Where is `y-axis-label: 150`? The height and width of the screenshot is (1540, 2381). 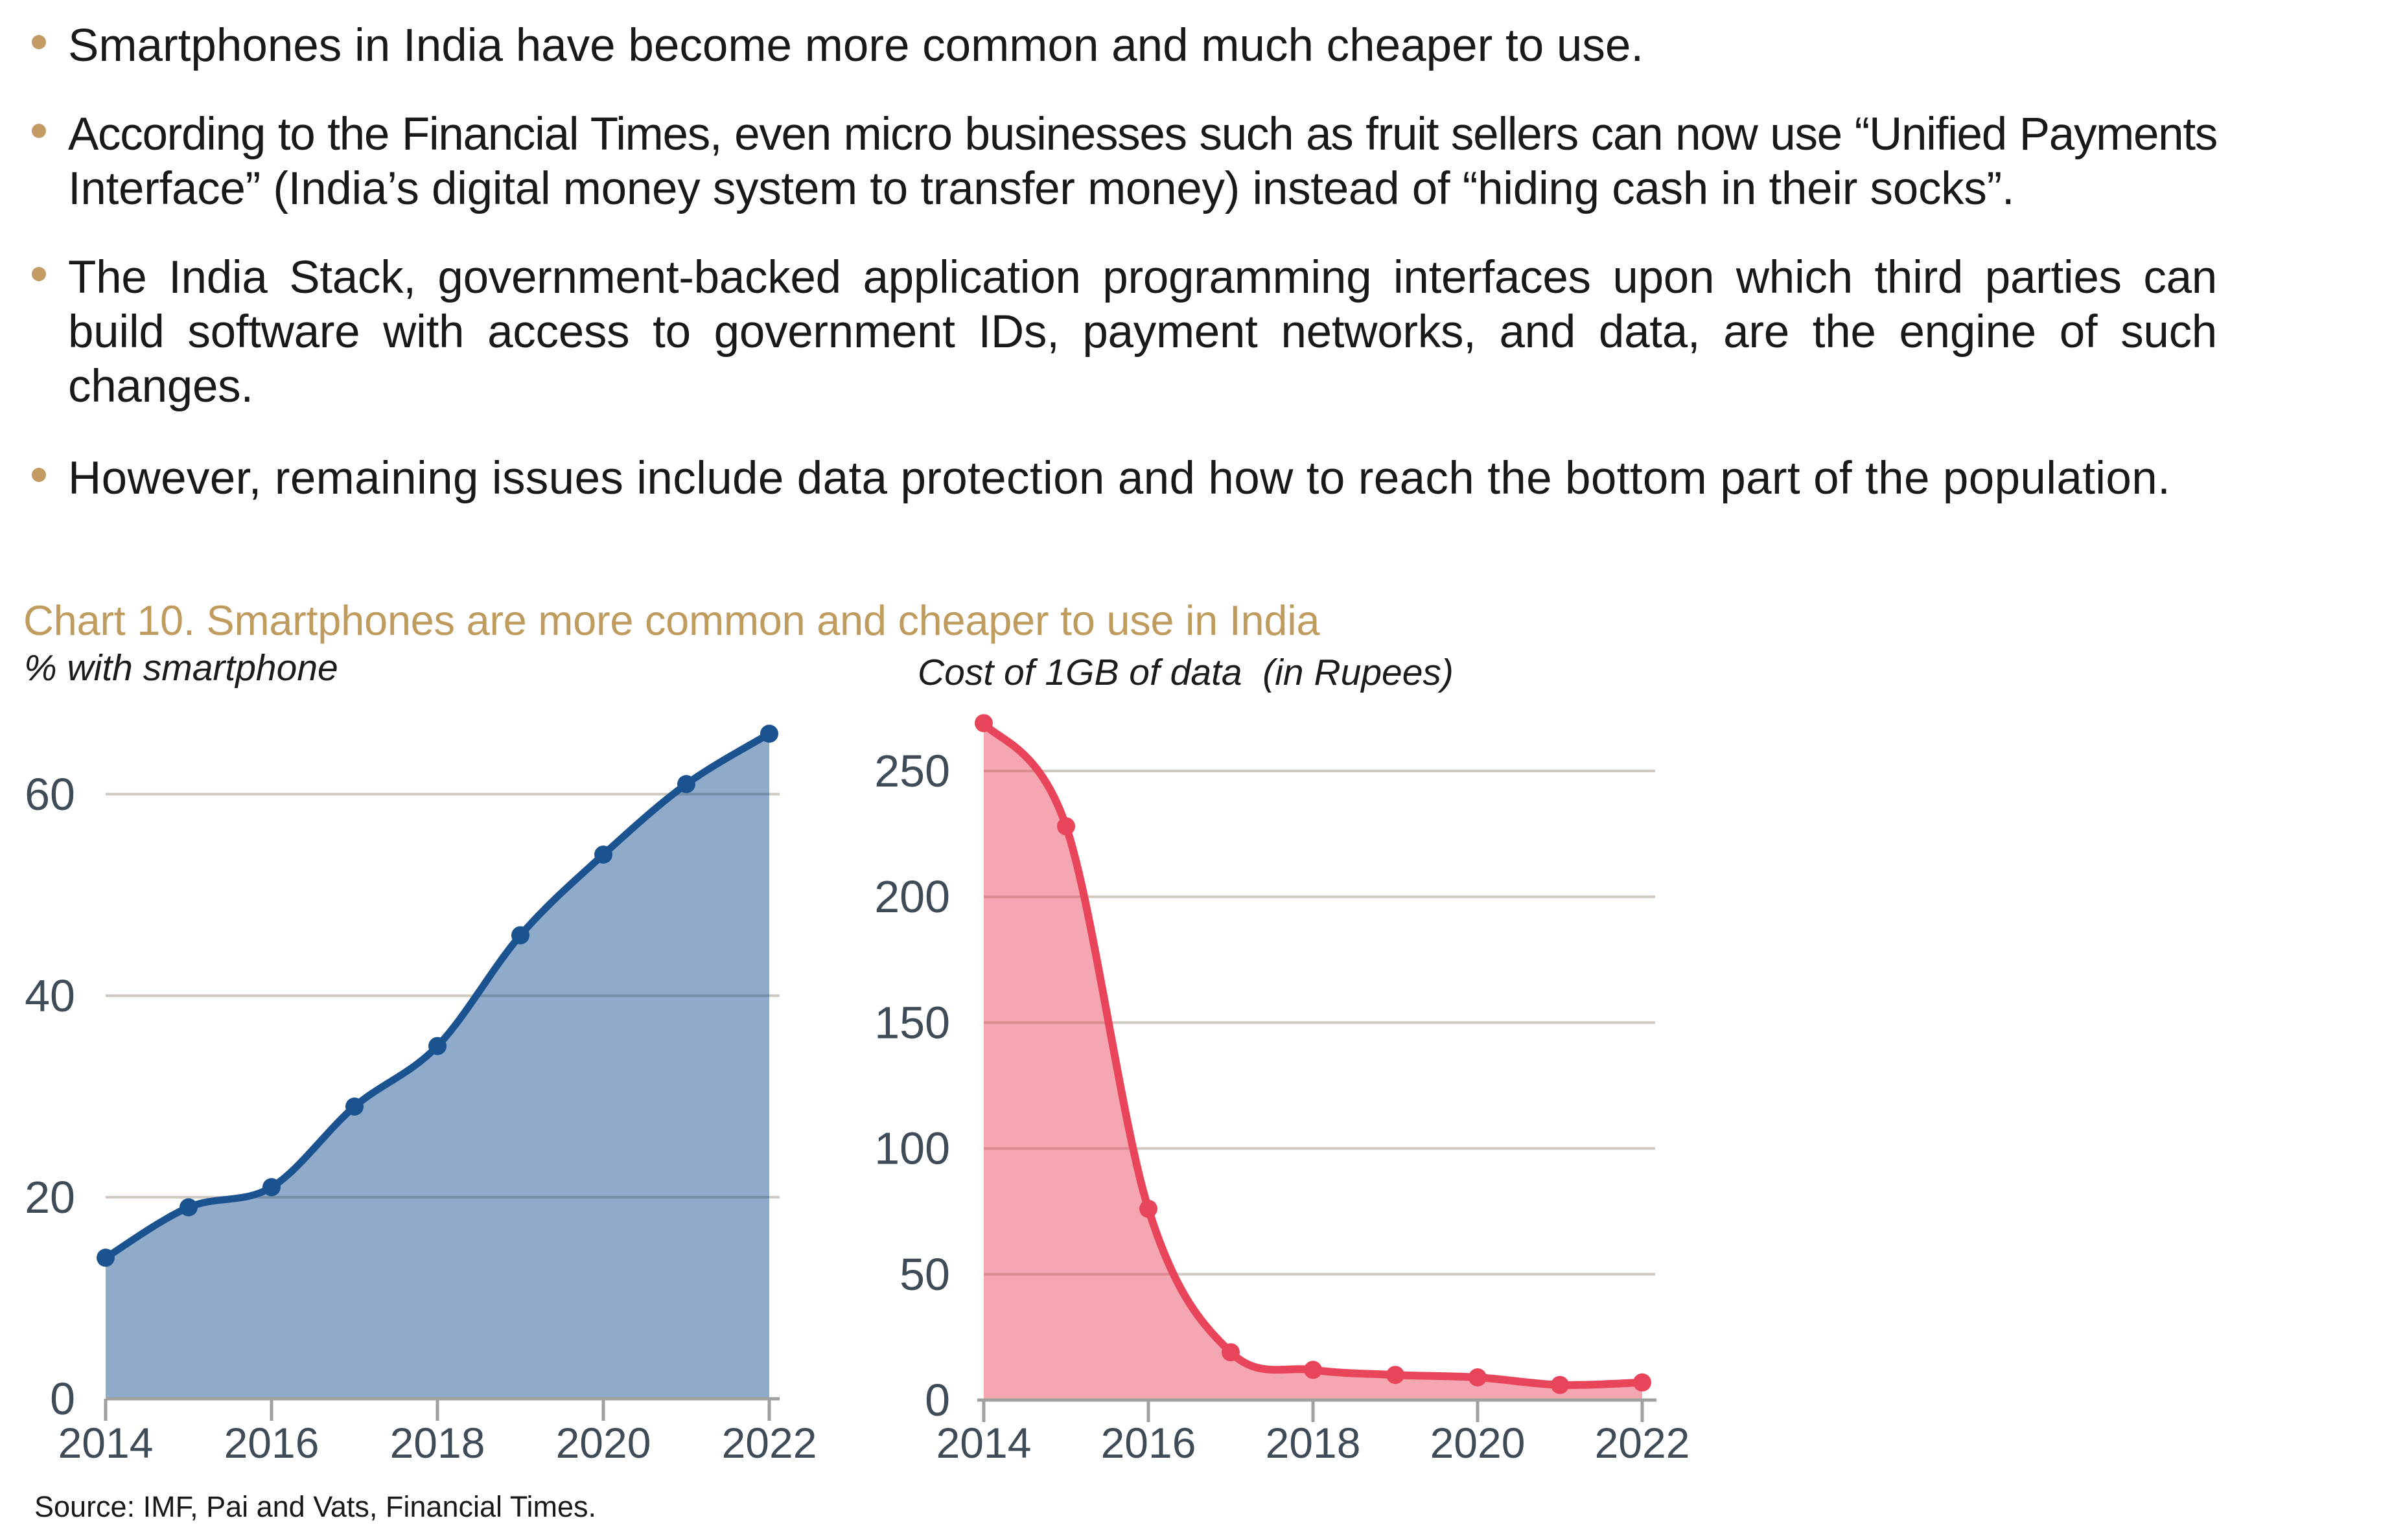
y-axis-label: 150 is located at coordinates (912, 1022).